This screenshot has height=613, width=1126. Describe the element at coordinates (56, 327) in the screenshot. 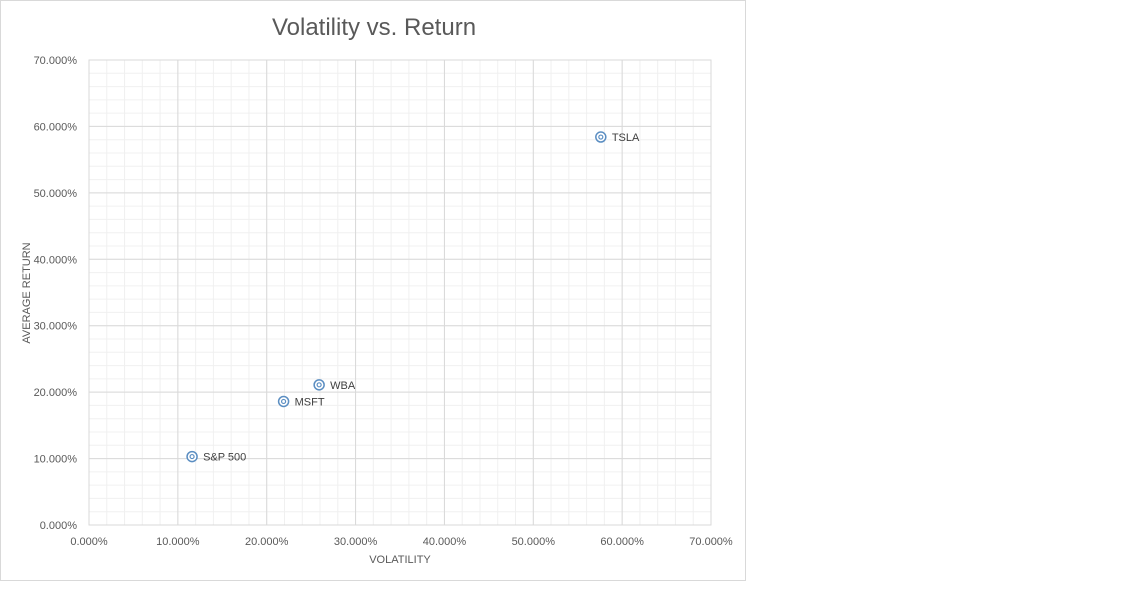

I see `y-tick-label: 30.000%` at that location.